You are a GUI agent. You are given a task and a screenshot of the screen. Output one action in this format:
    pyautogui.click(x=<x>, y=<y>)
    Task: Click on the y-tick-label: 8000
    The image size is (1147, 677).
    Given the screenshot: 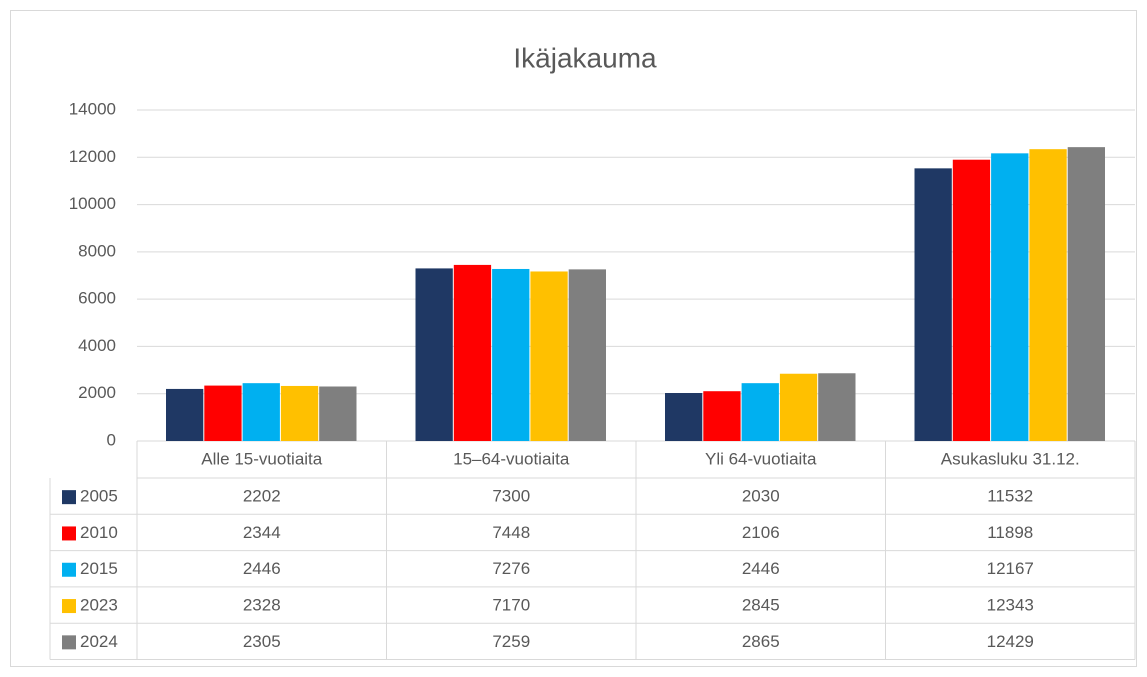 What is the action you would take?
    pyautogui.click(x=97, y=250)
    